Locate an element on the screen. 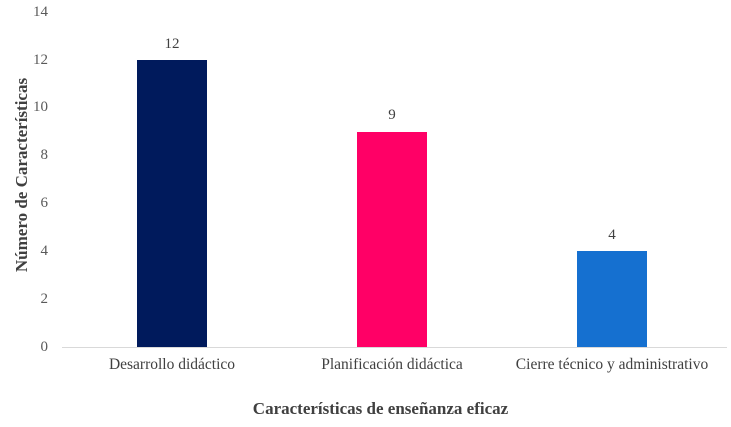  y-tick: 4 is located at coordinates (44, 251).